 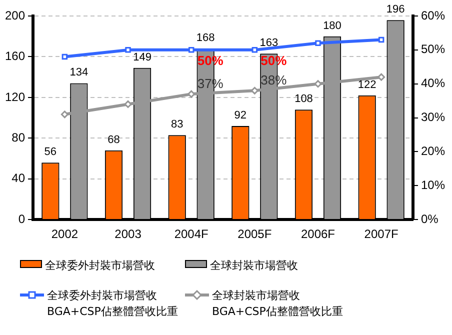 What do you see at coordinates (433, 185) in the screenshot?
I see `y2-tick-label: 10%` at bounding box center [433, 185].